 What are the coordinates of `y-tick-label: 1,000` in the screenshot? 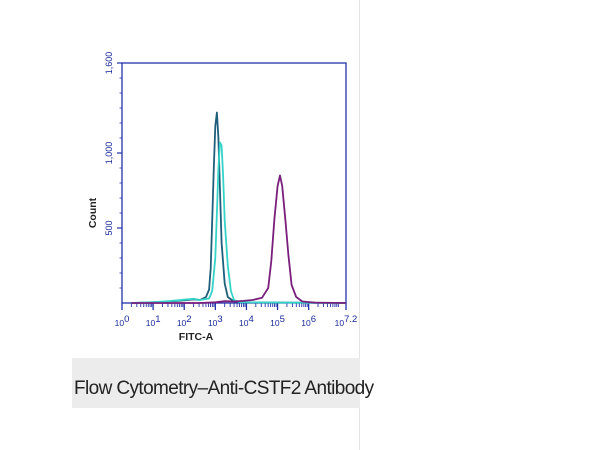 It's located at (109, 153).